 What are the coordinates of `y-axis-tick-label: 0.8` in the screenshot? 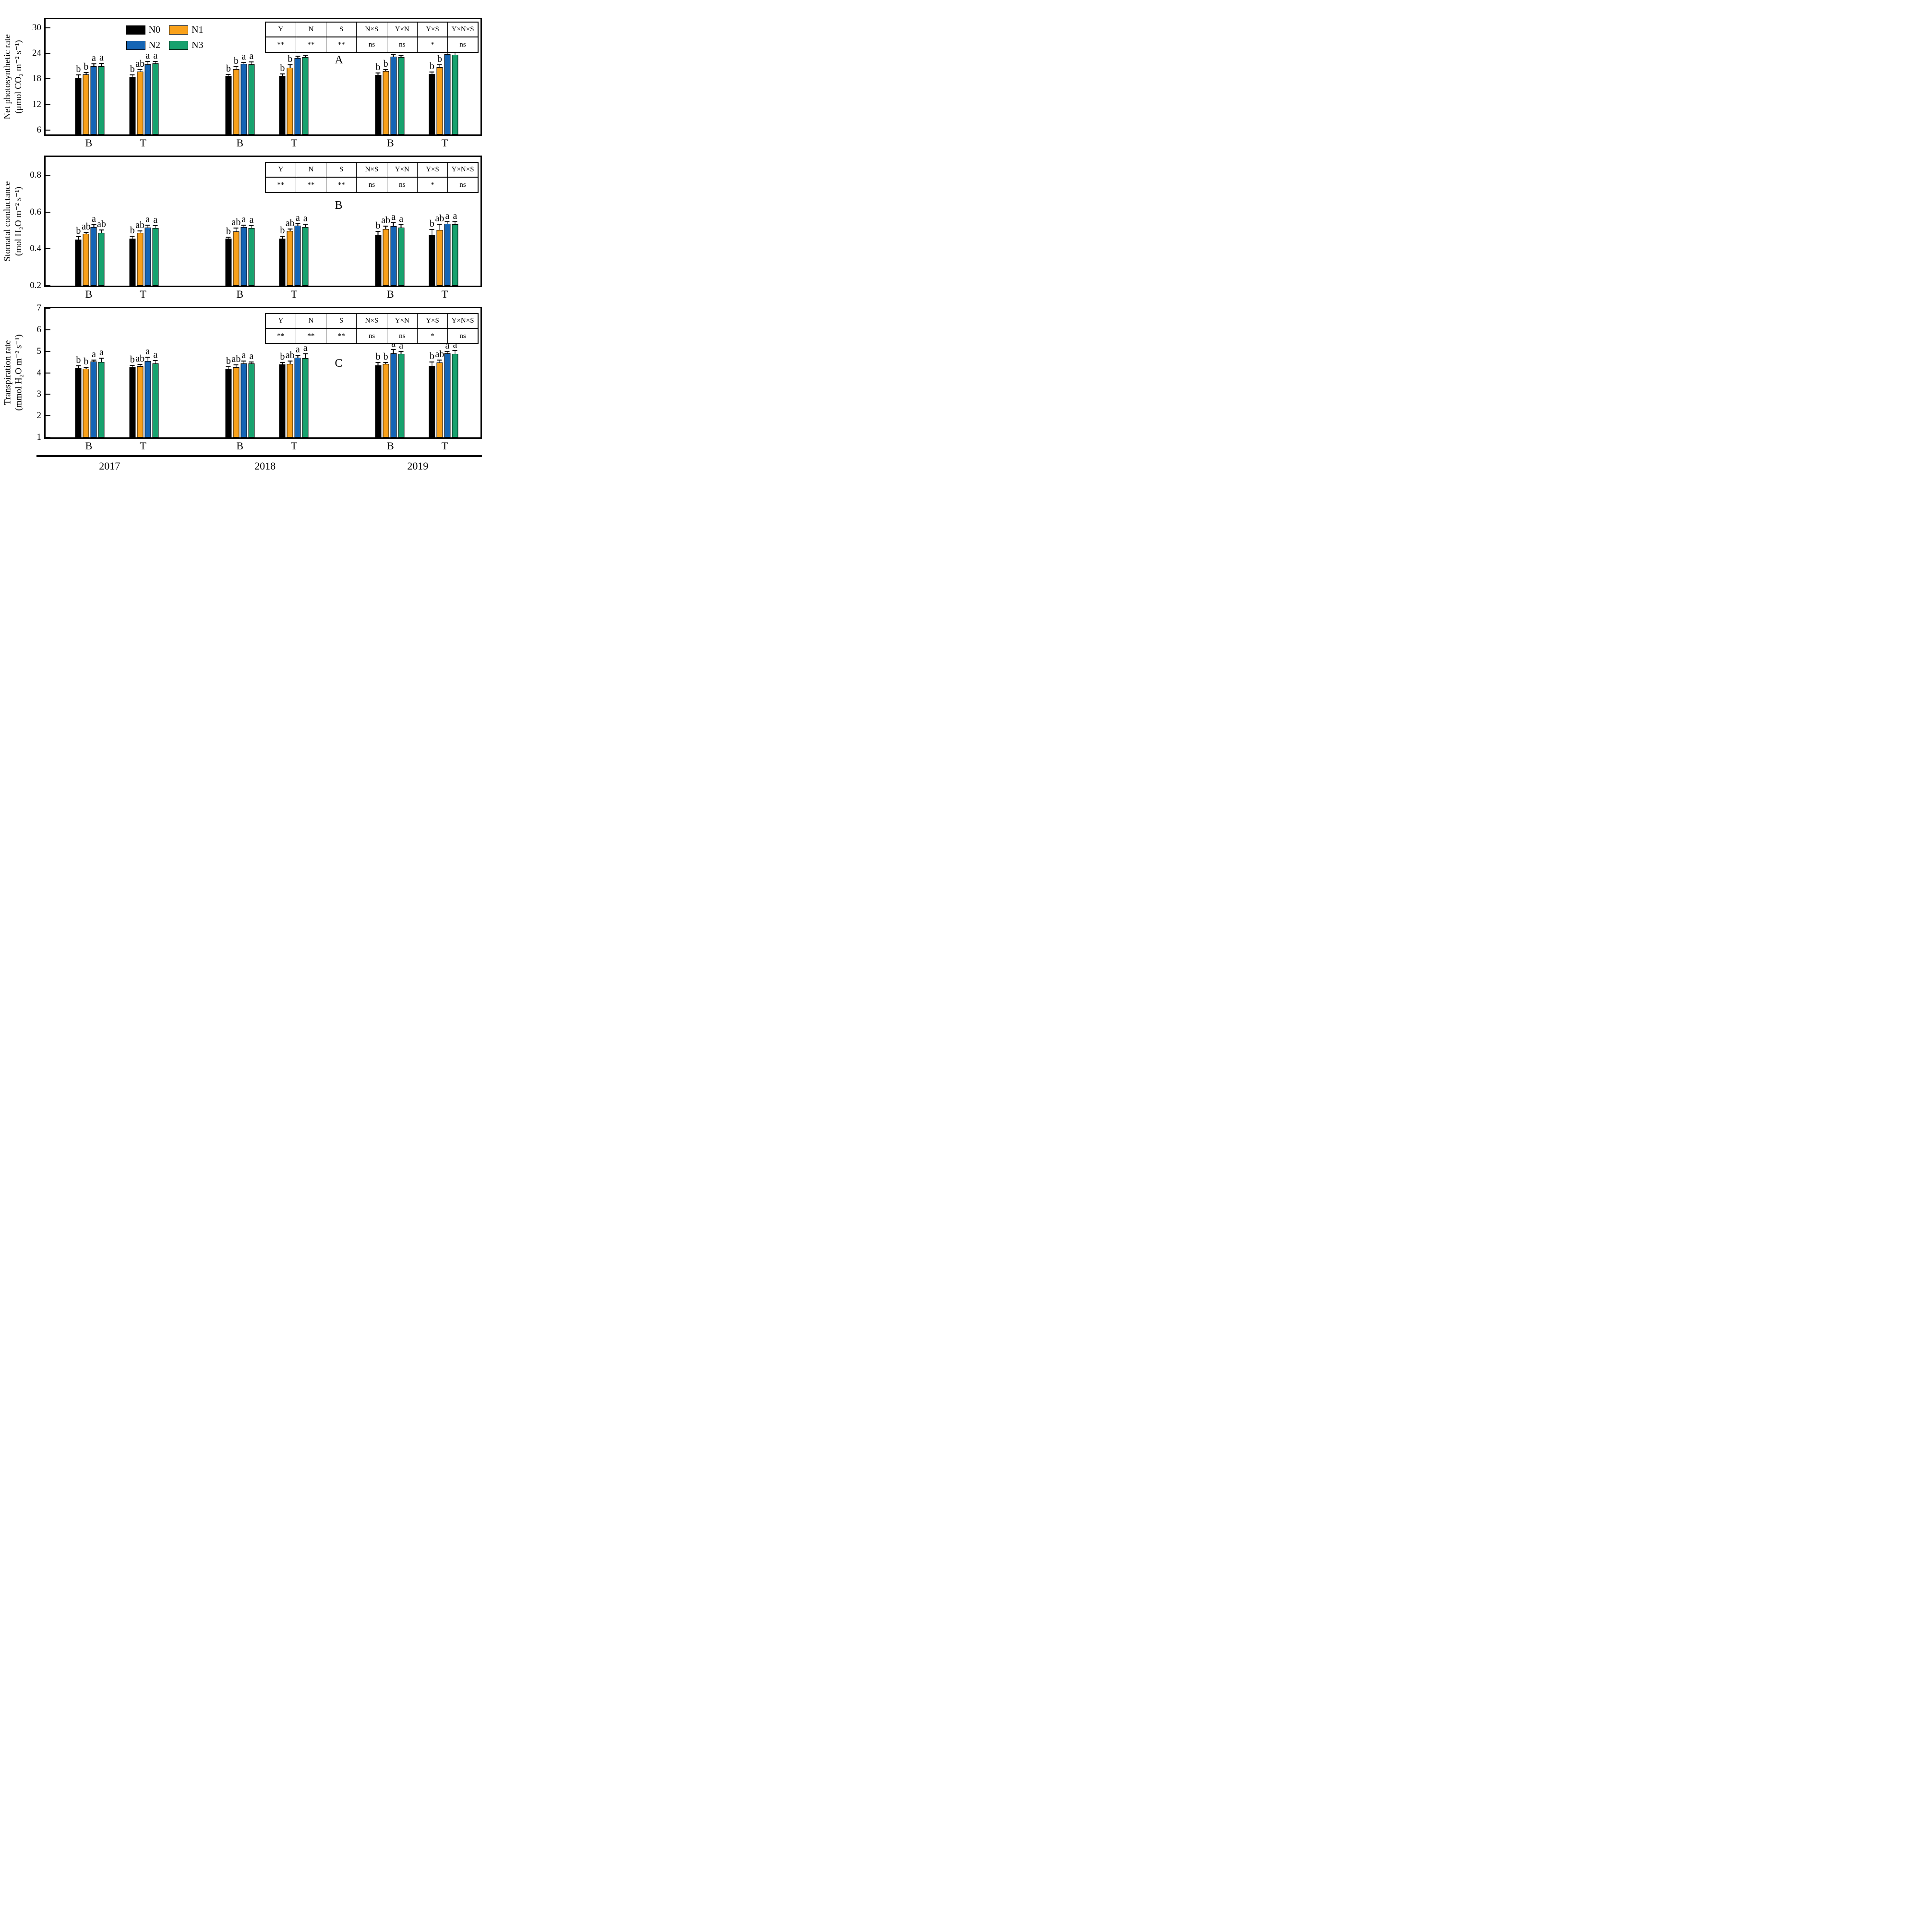 It's located at (35, 175).